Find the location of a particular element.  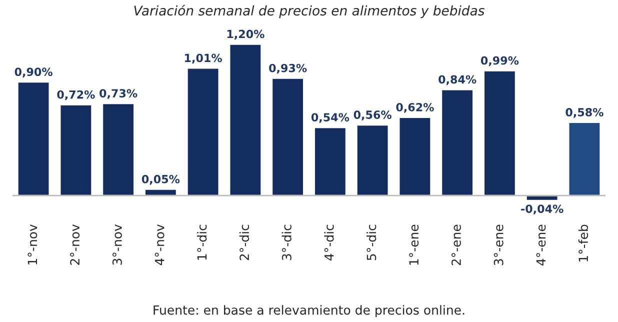

x-tick-label: 1°-ene is located at coordinates (414, 244).